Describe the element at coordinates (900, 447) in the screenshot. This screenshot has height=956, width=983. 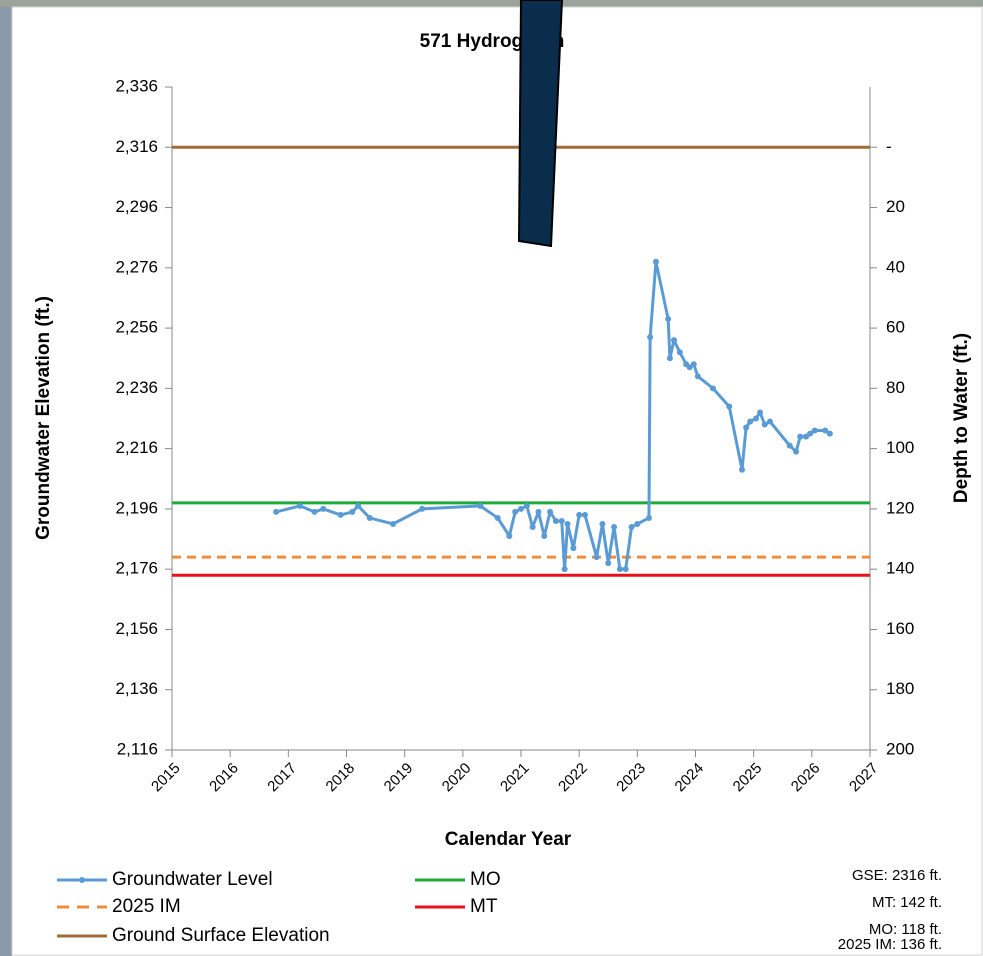
I see `y2-tick-label: 100` at that location.